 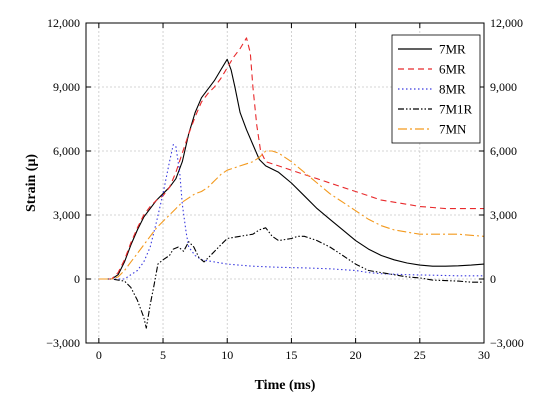 I want to click on legend-label-6mr: 6MR, so click(x=452, y=69).